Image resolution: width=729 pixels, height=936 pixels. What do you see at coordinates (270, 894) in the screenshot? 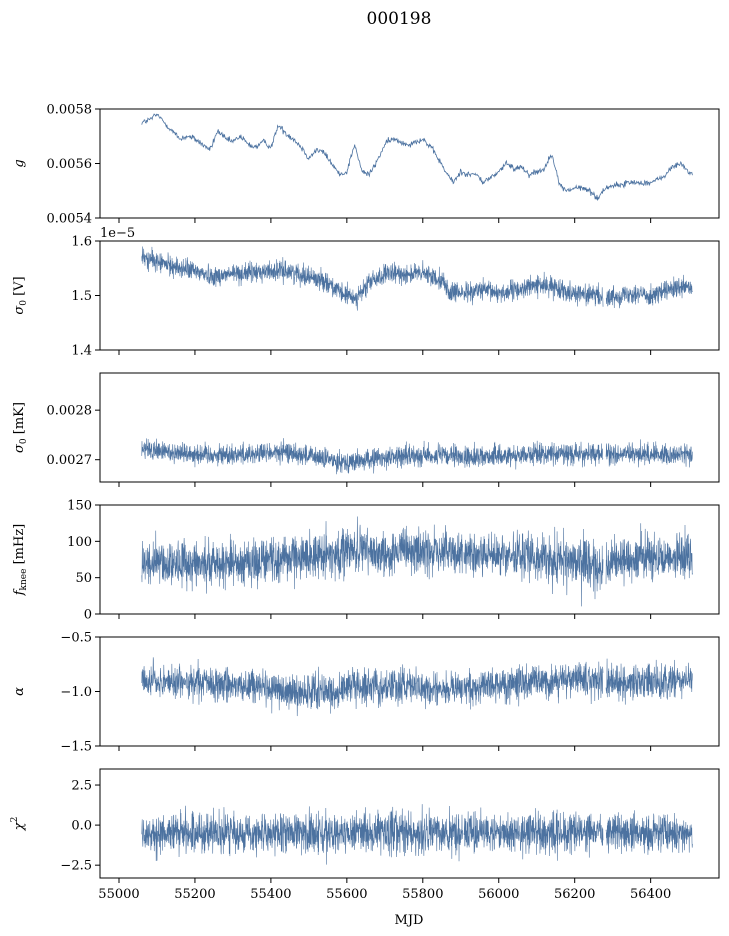
I see `x-tick-label: 55400` at bounding box center [270, 894].